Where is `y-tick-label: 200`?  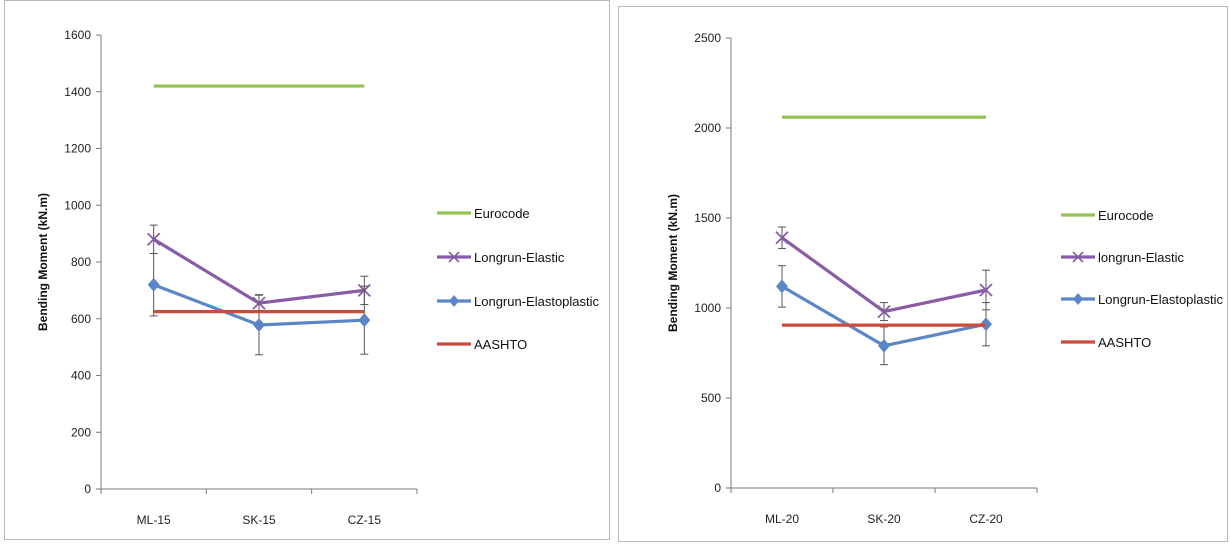 y-tick-label: 200 is located at coordinates (81, 432).